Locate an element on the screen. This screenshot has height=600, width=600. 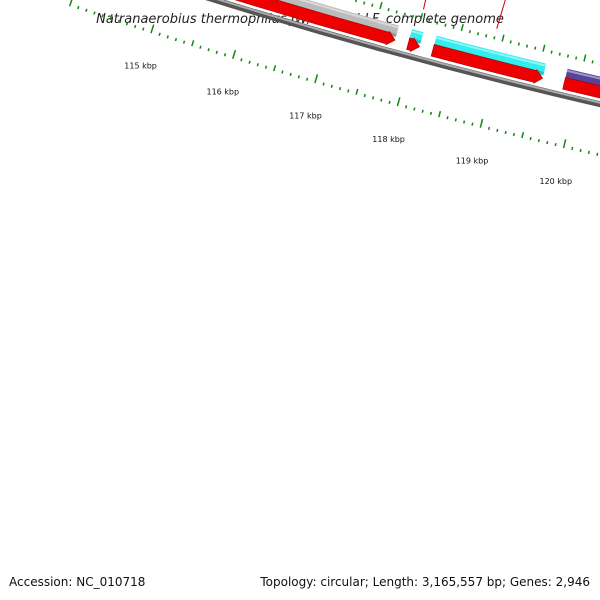
cds-track is located at coordinates (417, 49).